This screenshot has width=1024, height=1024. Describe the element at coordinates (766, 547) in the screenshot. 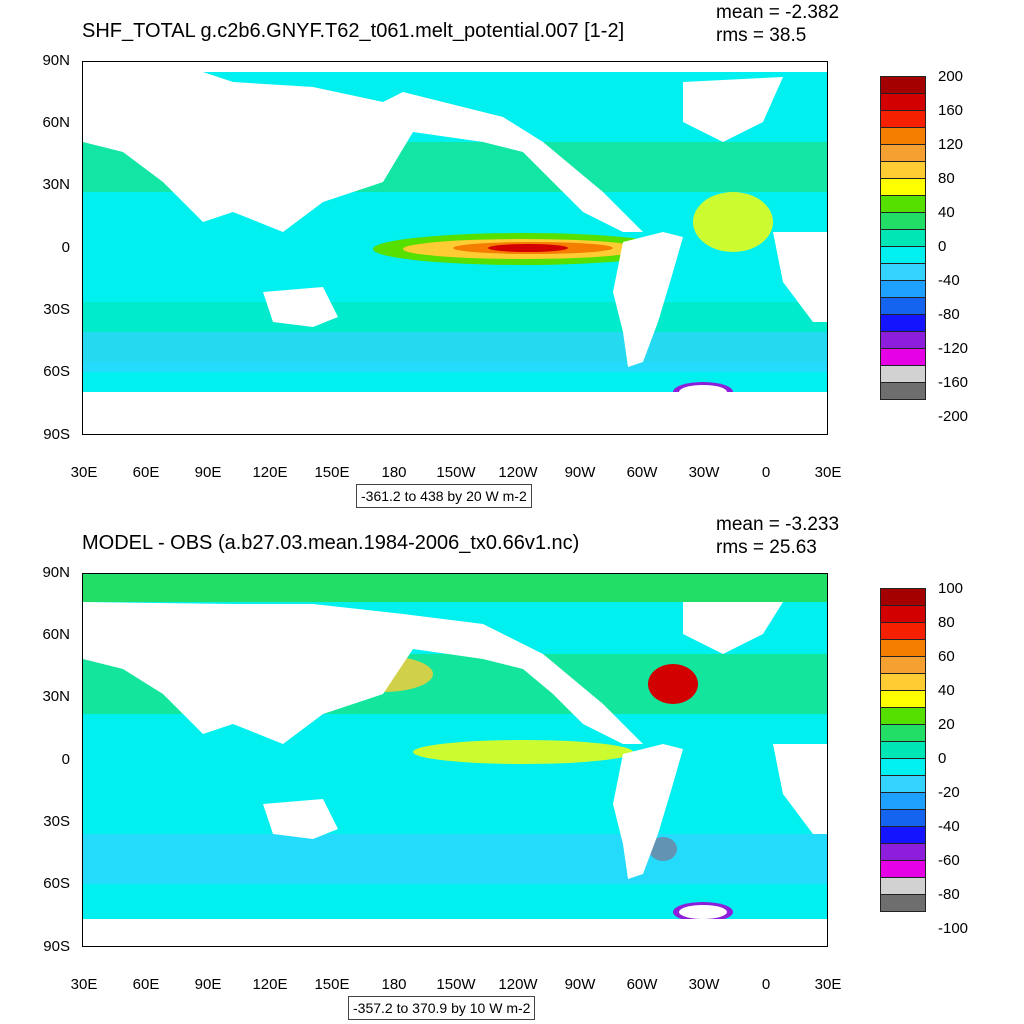

I see `bottom-rms-text: rms = 25.63` at that location.